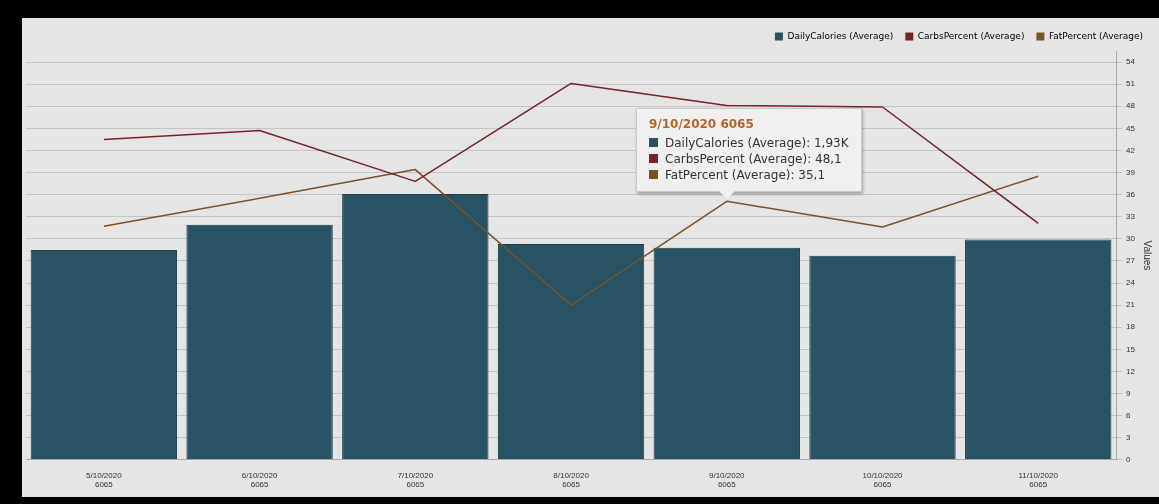  I want to click on legend-label: FatPercent (Average), so click(1096, 35).